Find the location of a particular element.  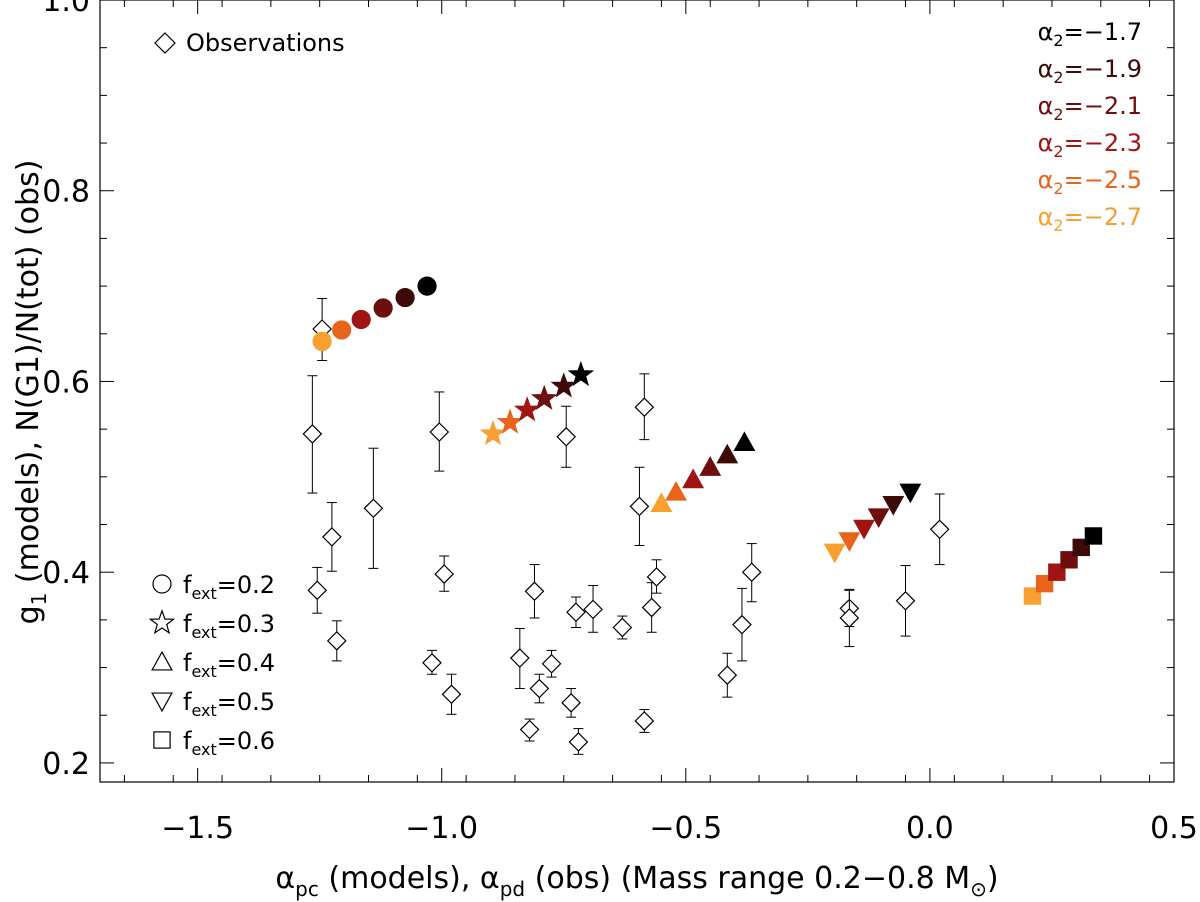

symbol-legend-entry: fext=0.2 is located at coordinates (229, 587).